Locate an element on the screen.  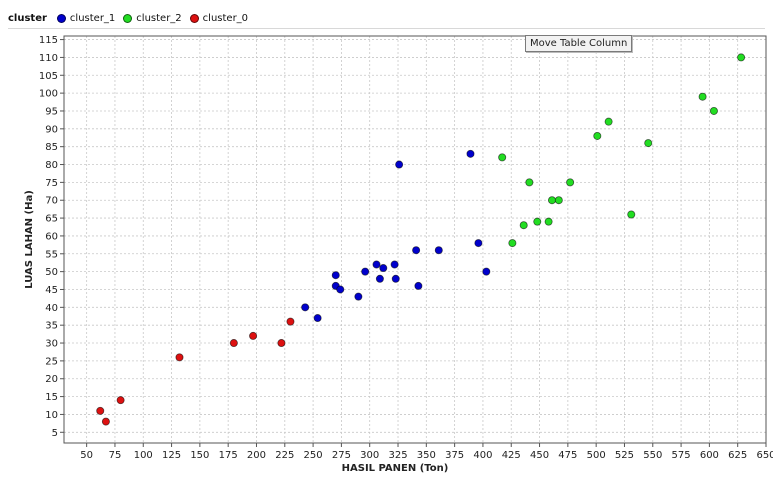
x-tick-label: 525 is located at coordinates (624, 455).